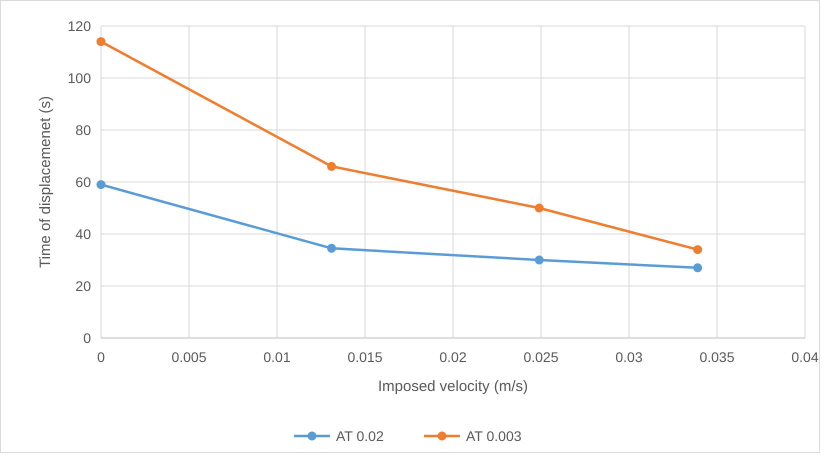 The width and height of the screenshot is (828, 459). What do you see at coordinates (541, 357) in the screenshot?
I see `x-tick-label: 0.025` at bounding box center [541, 357].